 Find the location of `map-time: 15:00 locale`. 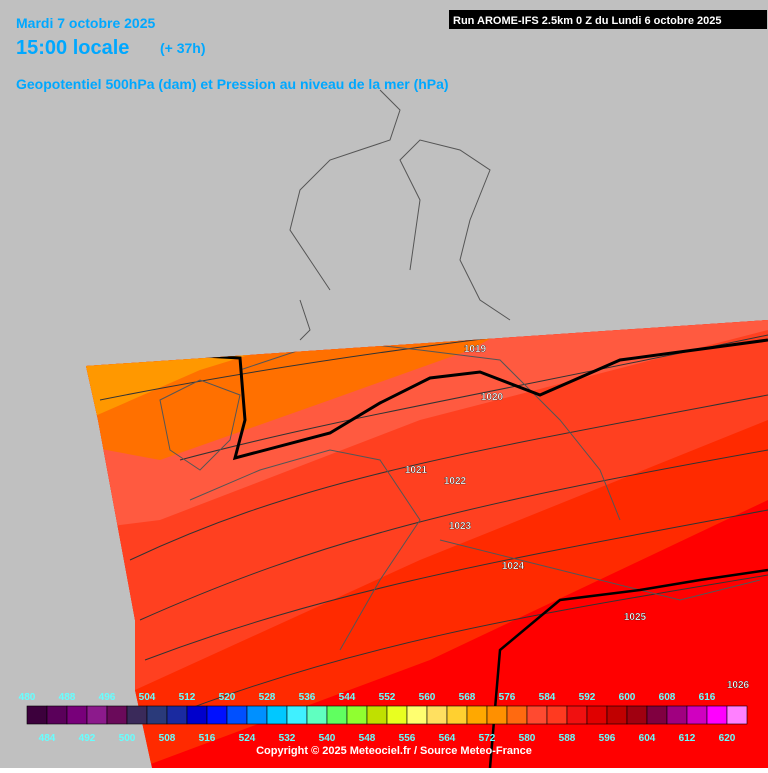

map-time: 15:00 locale is located at coordinates (72, 48).